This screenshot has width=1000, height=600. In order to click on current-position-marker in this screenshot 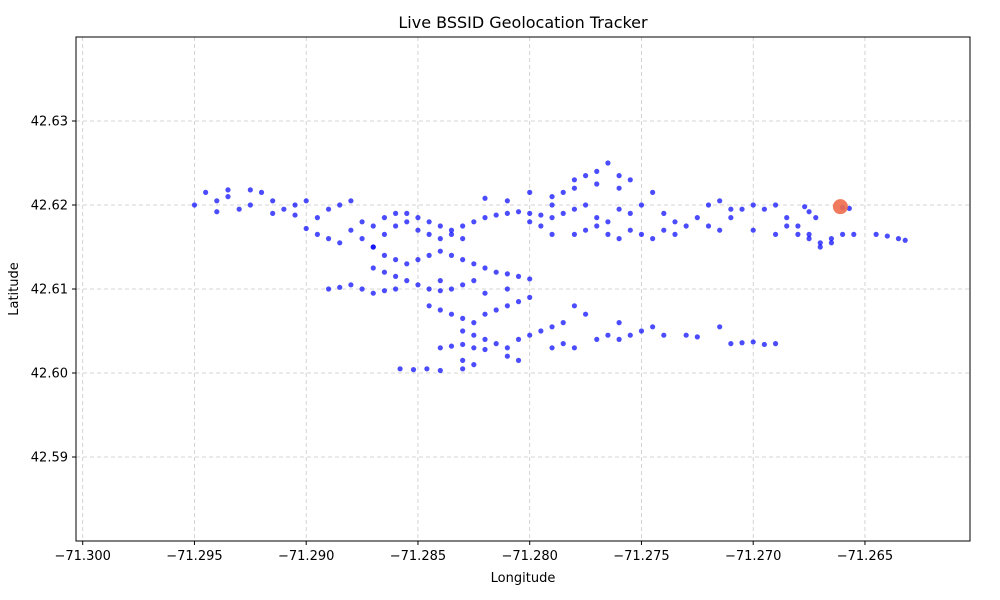, I will do `click(840, 207)`.